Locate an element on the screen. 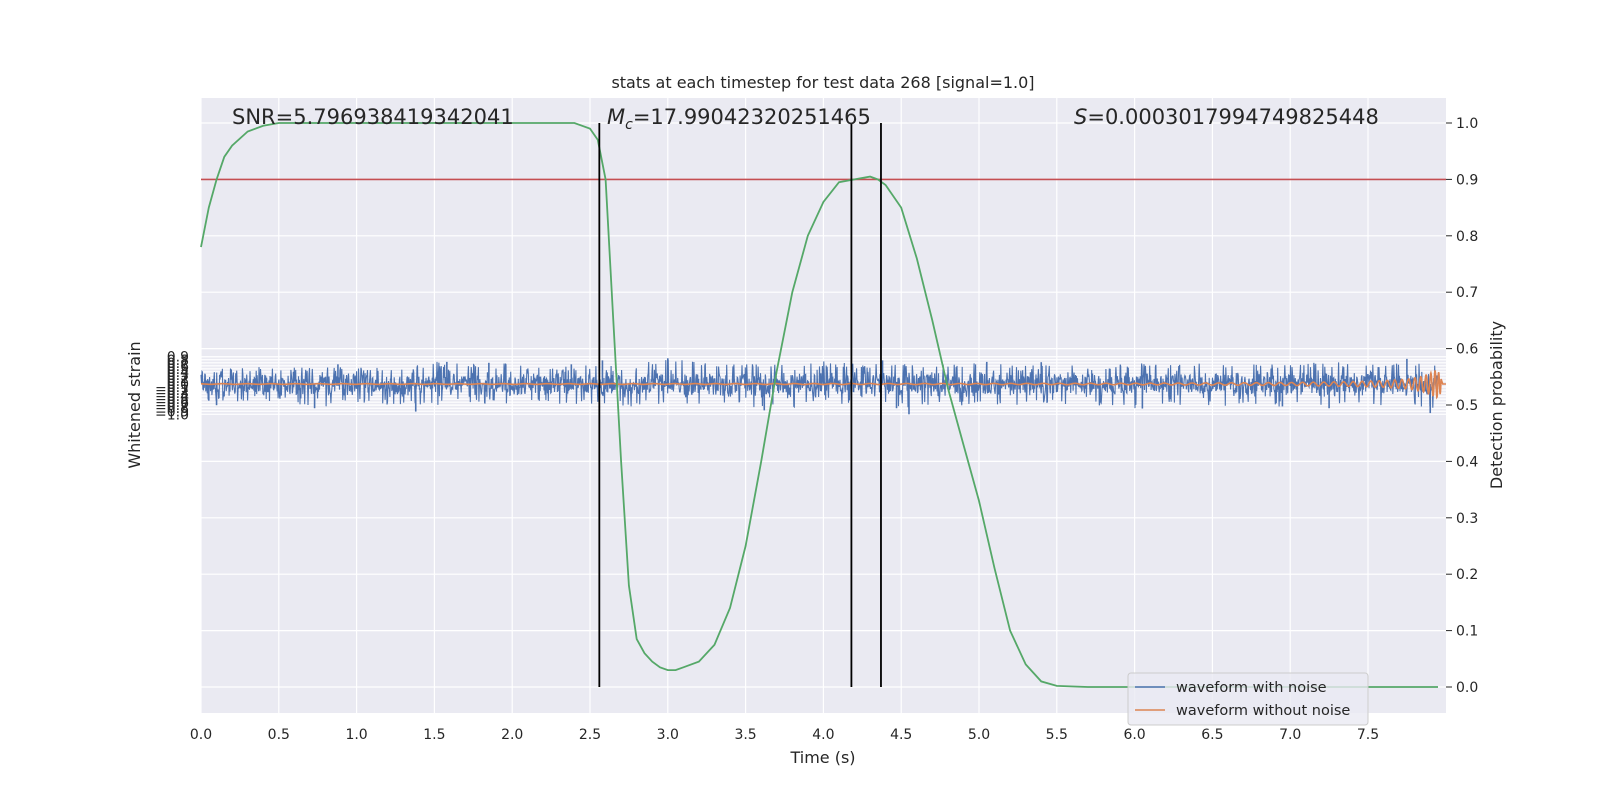 This screenshot has height=804, width=1600. chirp-mass-symbol: M is located at coordinates (616, 117).